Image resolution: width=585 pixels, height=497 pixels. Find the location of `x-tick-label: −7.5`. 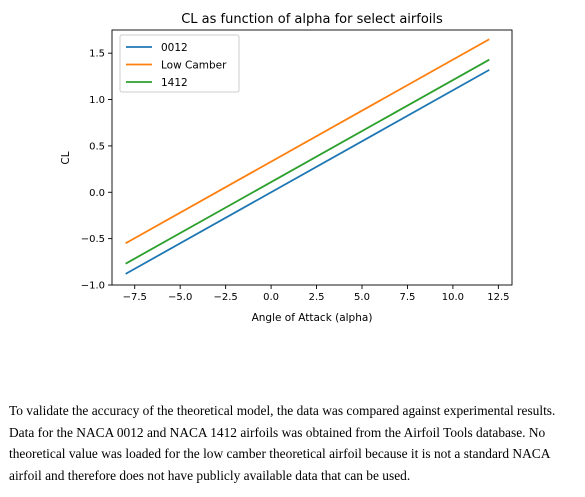

x-tick-label: −7.5 is located at coordinates (135, 297).